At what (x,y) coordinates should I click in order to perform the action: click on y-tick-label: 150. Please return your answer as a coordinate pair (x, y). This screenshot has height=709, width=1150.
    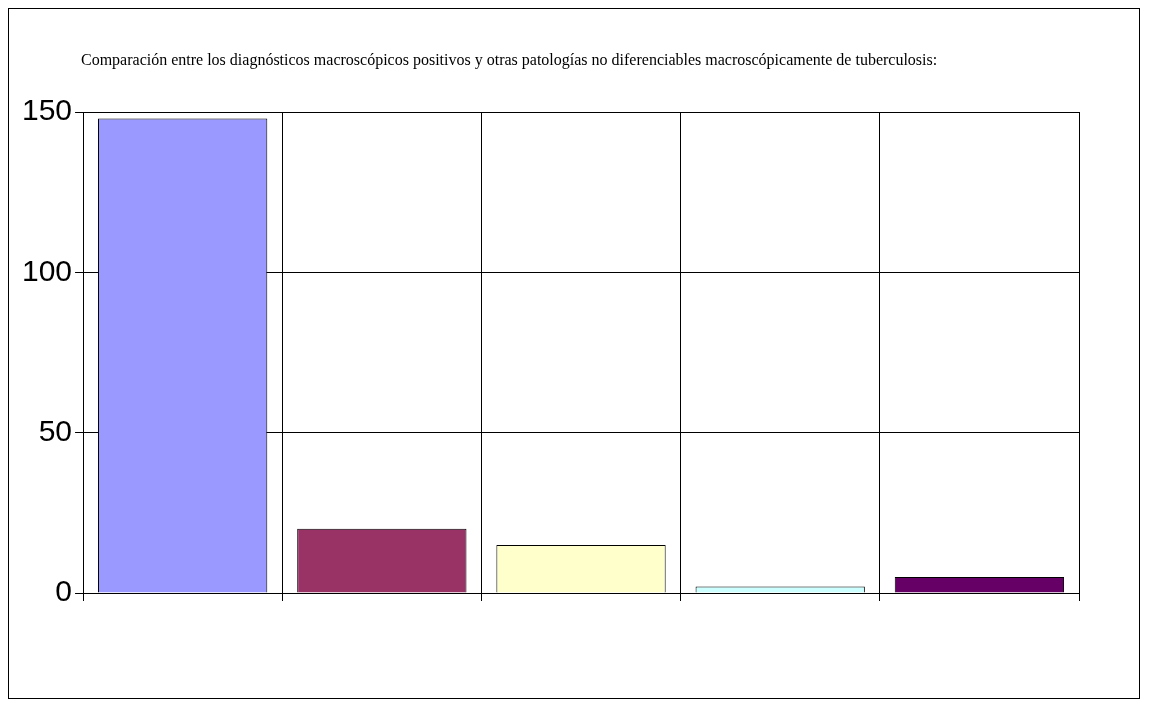
    Looking at the image, I should click on (47, 110).